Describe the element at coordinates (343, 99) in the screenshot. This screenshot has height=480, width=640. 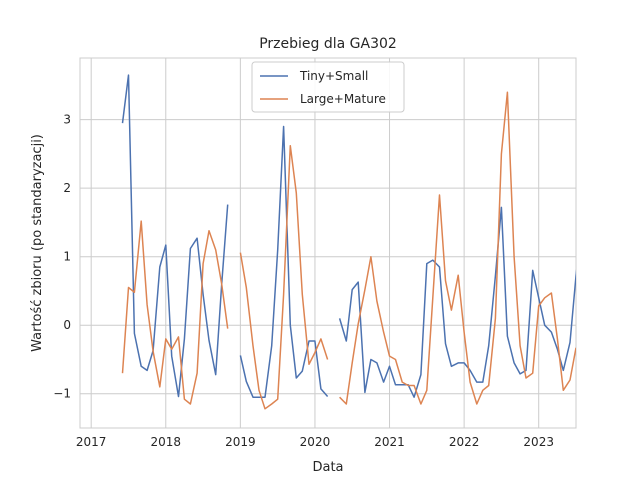
I see `legend-label-large-mature: Large+Mature` at that location.